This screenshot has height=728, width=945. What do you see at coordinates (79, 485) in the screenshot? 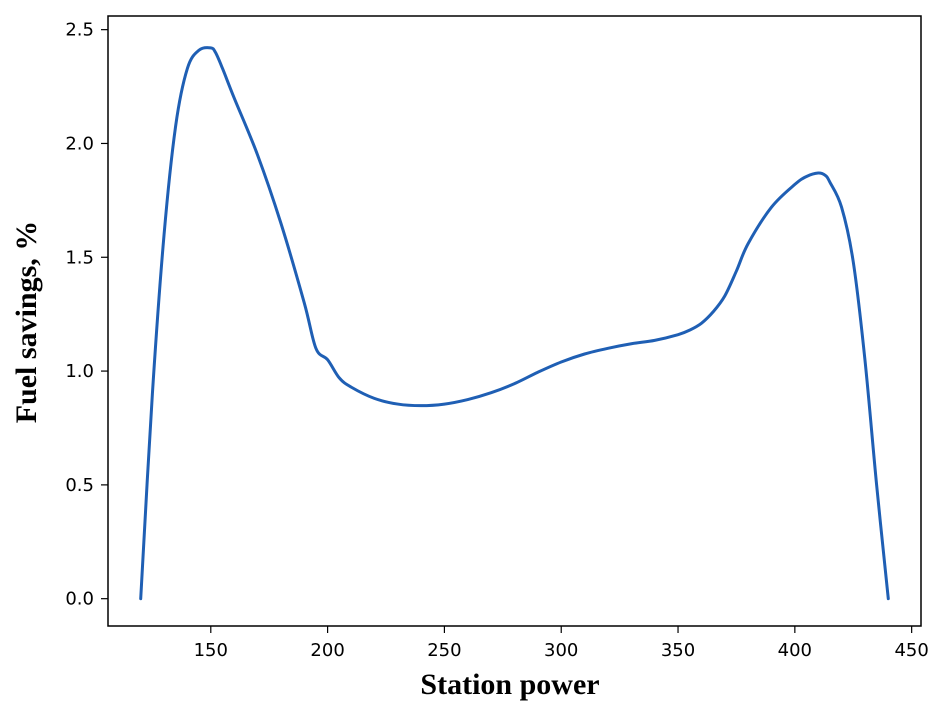
I see `y-tick-label: 0.5` at bounding box center [79, 485].